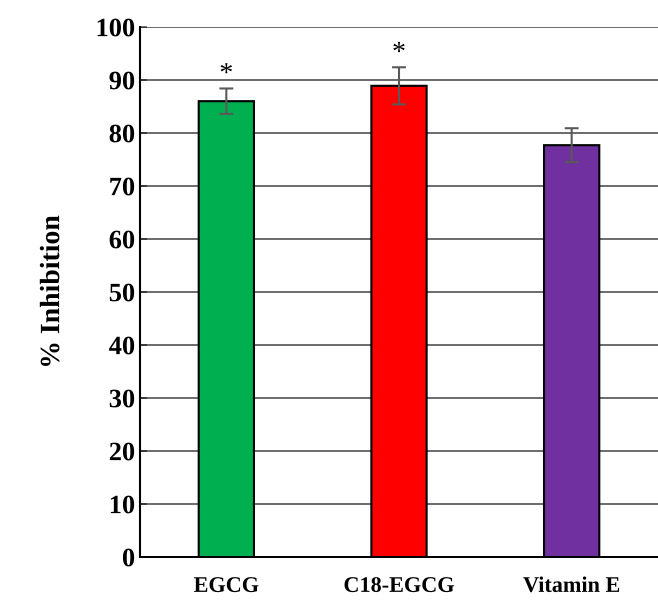 Image resolution: width=658 pixels, height=603 pixels. Describe the element at coordinates (50, 291) in the screenshot. I see `y-axis-title: % Inhibition` at that location.